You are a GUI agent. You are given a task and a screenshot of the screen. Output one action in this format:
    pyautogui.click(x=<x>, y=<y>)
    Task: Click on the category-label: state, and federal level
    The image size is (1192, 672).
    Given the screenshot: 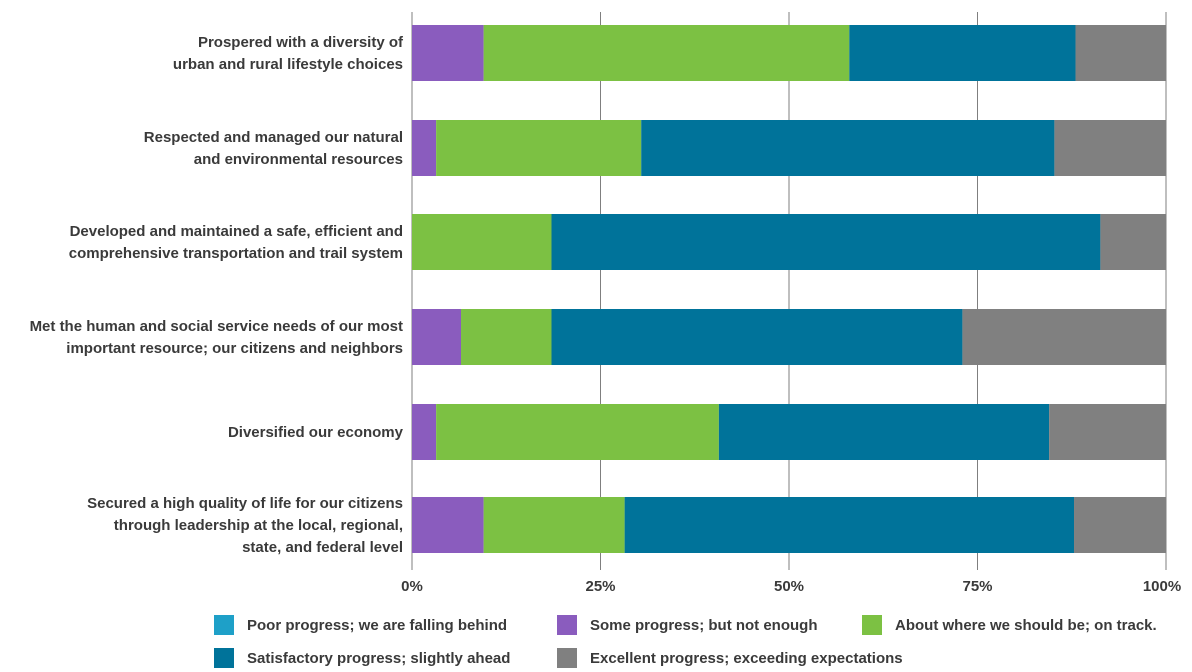 What is the action you would take?
    pyautogui.click(x=322, y=547)
    